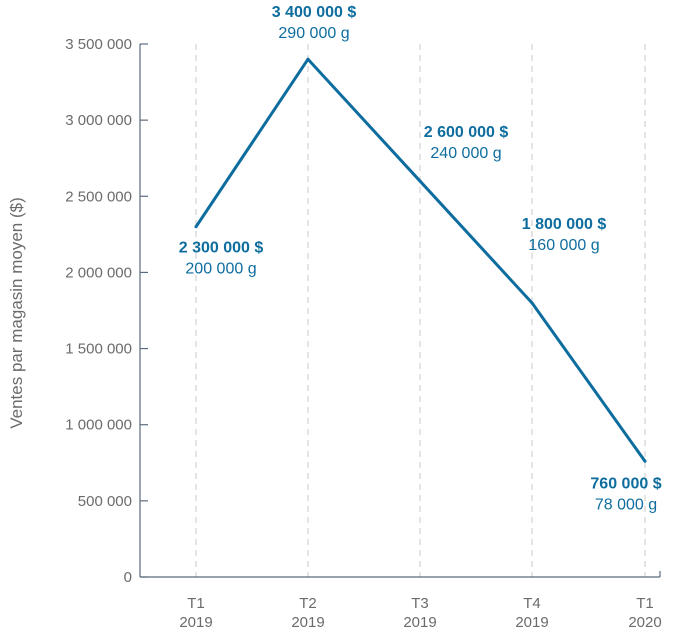 The width and height of the screenshot is (675, 643). What do you see at coordinates (563, 245) in the screenshot?
I see `data-label-grams-3: 160 000 g` at bounding box center [563, 245].